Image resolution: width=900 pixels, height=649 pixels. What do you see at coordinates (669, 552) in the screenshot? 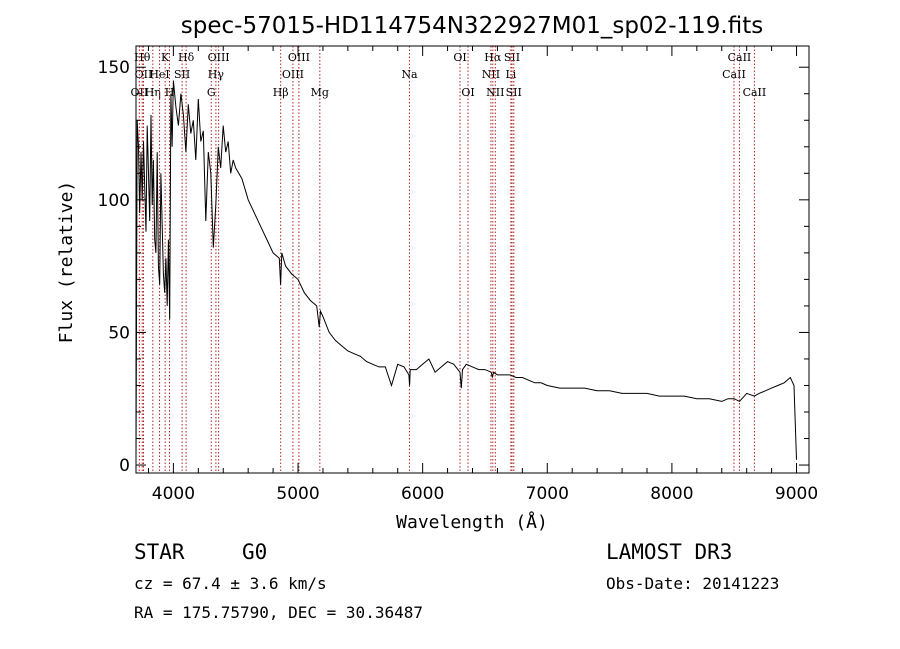
I see `survey-name: LAMOST DR3` at bounding box center [669, 552].